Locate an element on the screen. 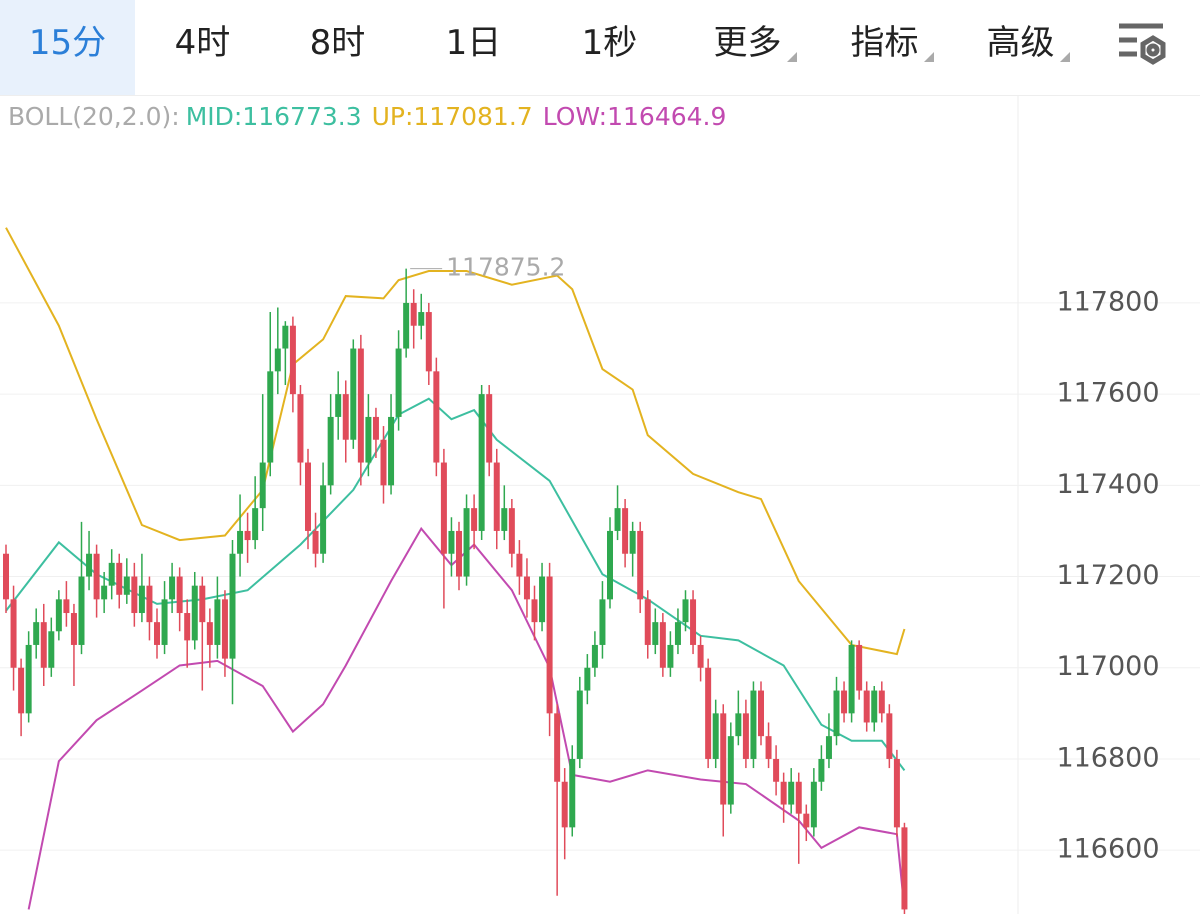  y-tick-label: 117000 is located at coordinates (1107, 666).